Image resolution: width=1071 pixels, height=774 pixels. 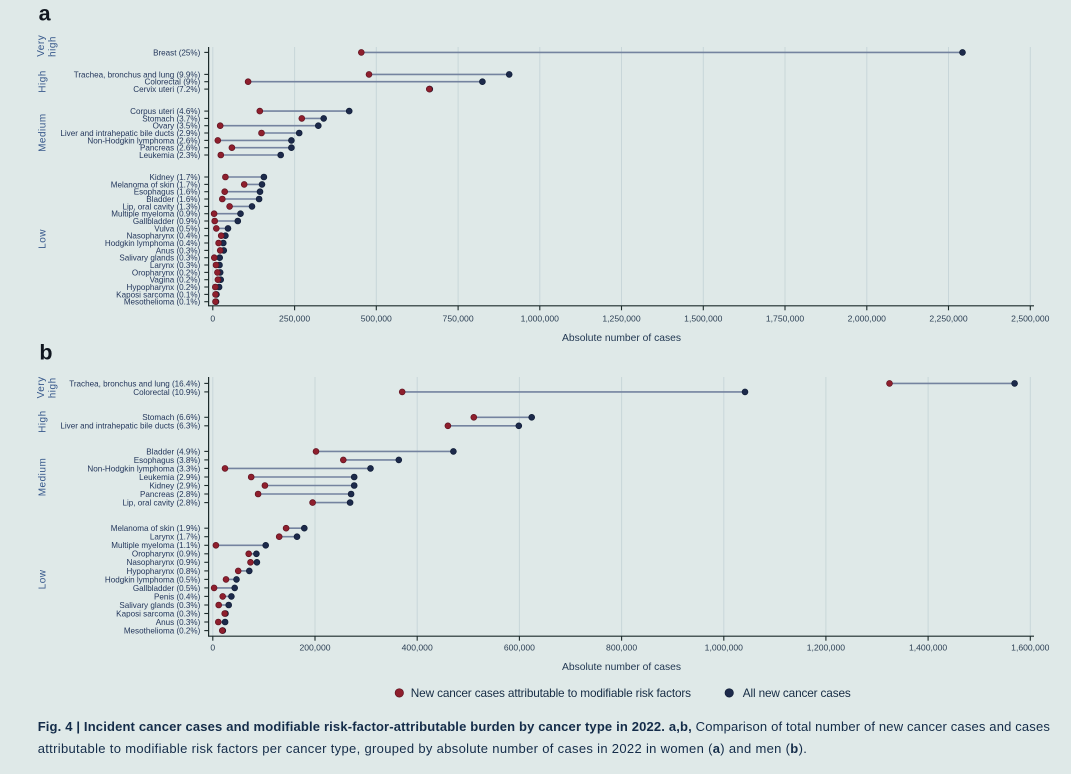 What do you see at coordinates (167, 588) in the screenshot?
I see `svg-text: Gallbladder (0.5%)` at bounding box center [167, 588].